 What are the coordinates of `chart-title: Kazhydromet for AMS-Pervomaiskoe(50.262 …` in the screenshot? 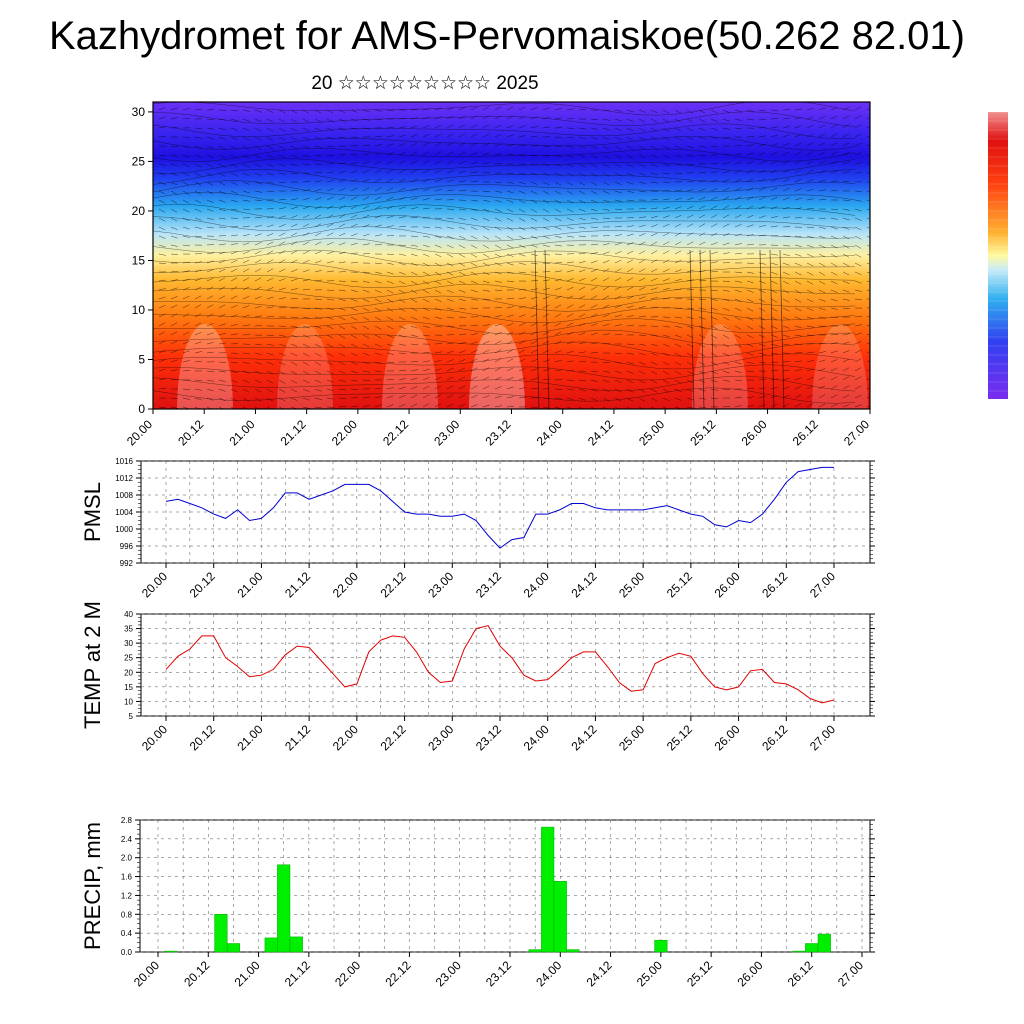 It's located at (507, 36).